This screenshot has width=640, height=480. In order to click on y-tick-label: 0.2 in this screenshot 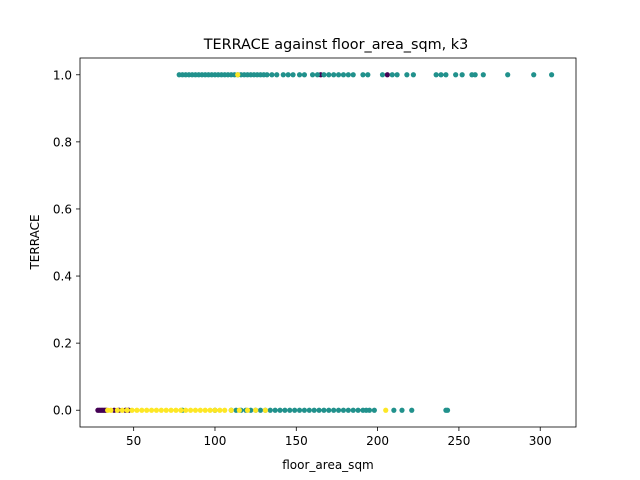, I will do `click(62, 344)`.